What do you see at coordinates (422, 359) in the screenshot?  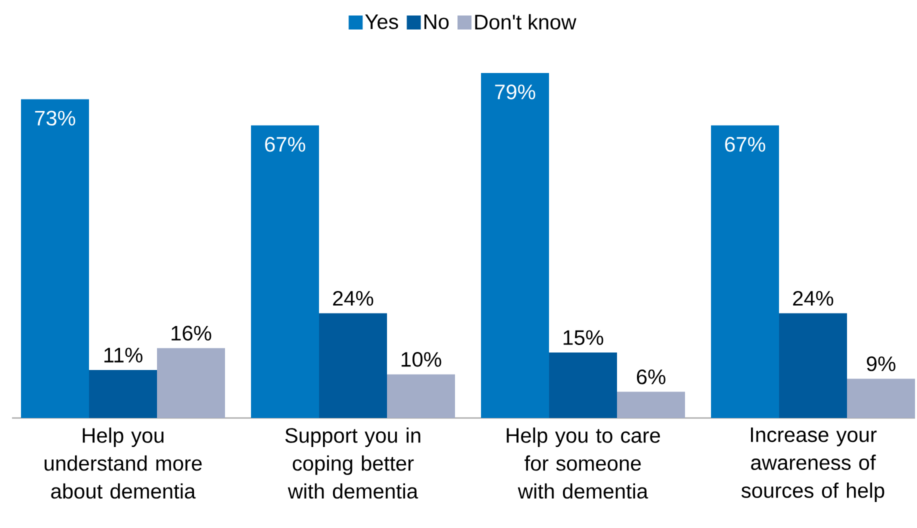 I see `data-label: 10%` at bounding box center [422, 359].